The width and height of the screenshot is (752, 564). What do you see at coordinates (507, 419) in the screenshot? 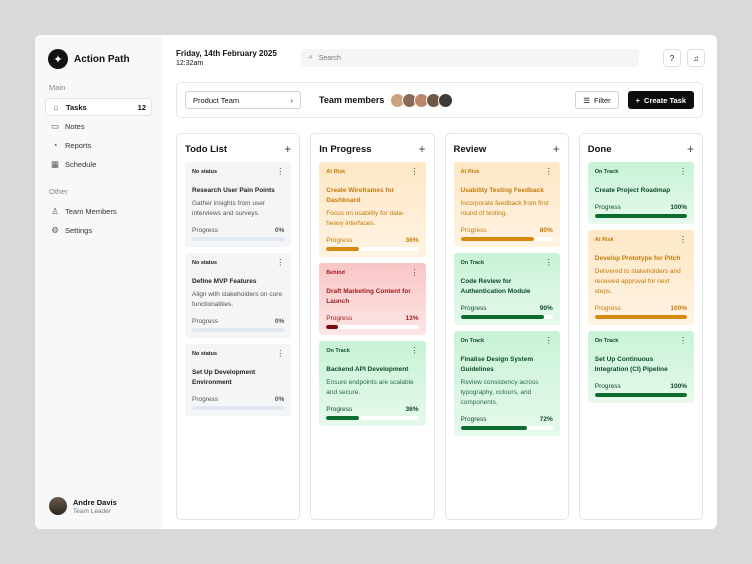
I see `progress-row: Progress 72%` at bounding box center [507, 419].